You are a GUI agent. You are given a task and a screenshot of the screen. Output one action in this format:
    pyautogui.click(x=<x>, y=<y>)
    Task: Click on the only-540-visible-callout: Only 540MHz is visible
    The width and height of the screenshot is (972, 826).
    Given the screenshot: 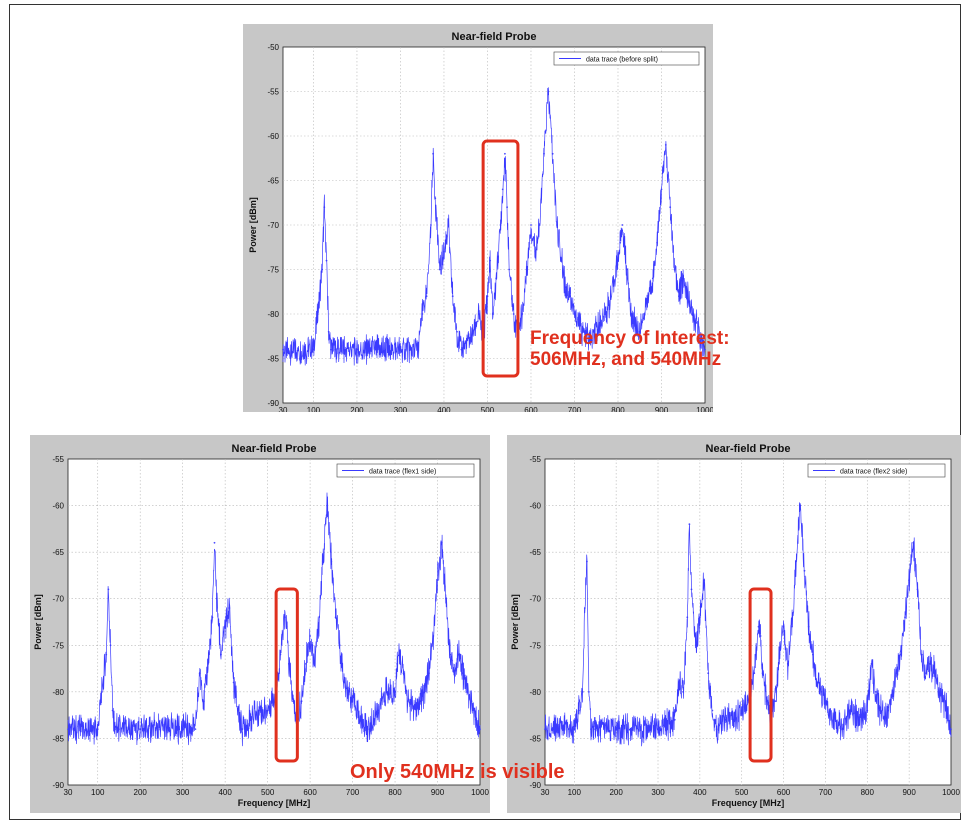 What is the action you would take?
    pyautogui.click(x=457, y=772)
    